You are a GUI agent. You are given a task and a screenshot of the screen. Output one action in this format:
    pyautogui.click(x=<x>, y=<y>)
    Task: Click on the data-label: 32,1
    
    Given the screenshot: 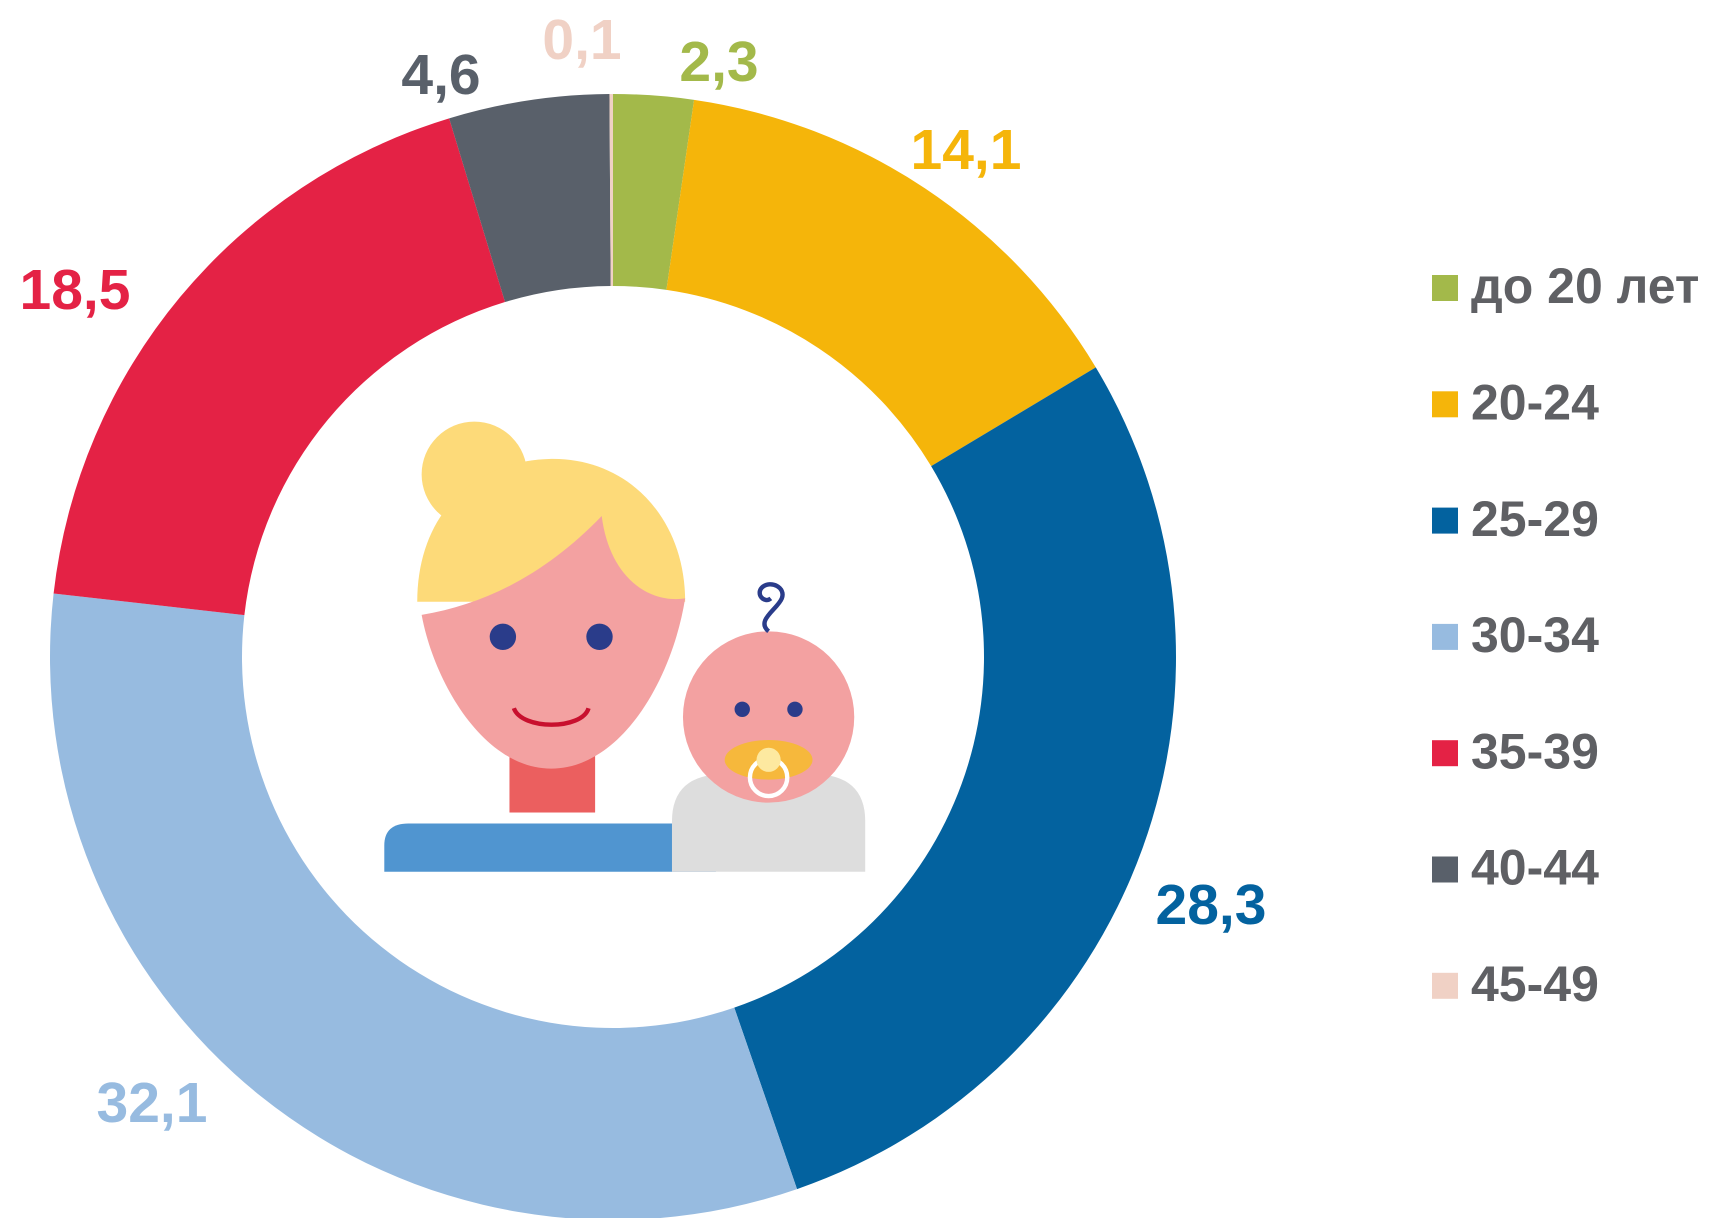 What is the action you would take?
    pyautogui.click(x=152, y=1103)
    